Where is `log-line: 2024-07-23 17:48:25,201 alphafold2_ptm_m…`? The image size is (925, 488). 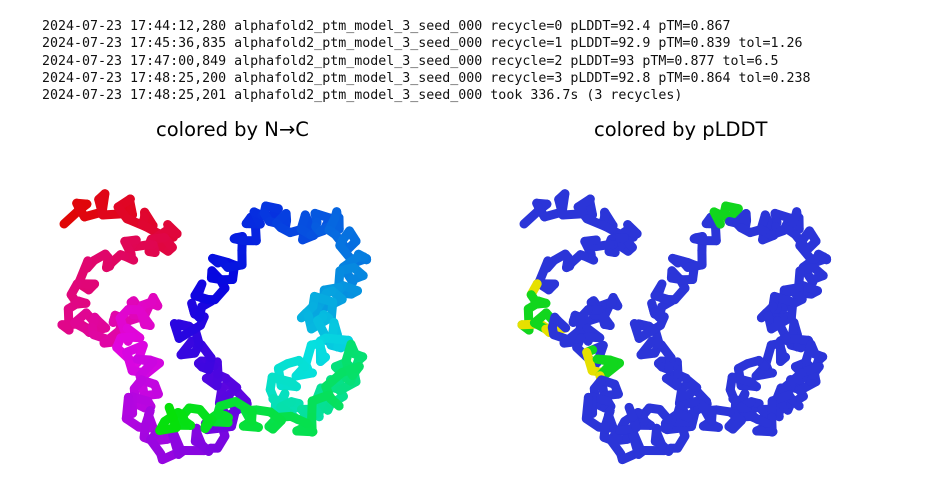
log-line: 2024-07-23 17:48:25,201 alphafold2_ptm_m… is located at coordinates (362, 96).